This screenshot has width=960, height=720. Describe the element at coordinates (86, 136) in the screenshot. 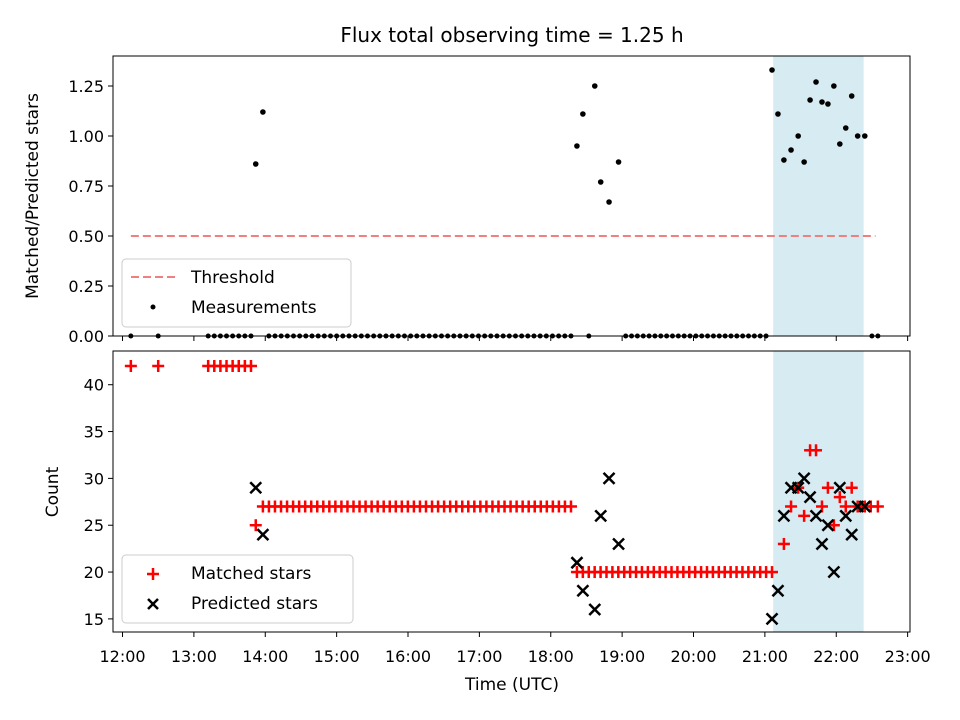

I see `top-y-tick-label: 1.00` at that location.